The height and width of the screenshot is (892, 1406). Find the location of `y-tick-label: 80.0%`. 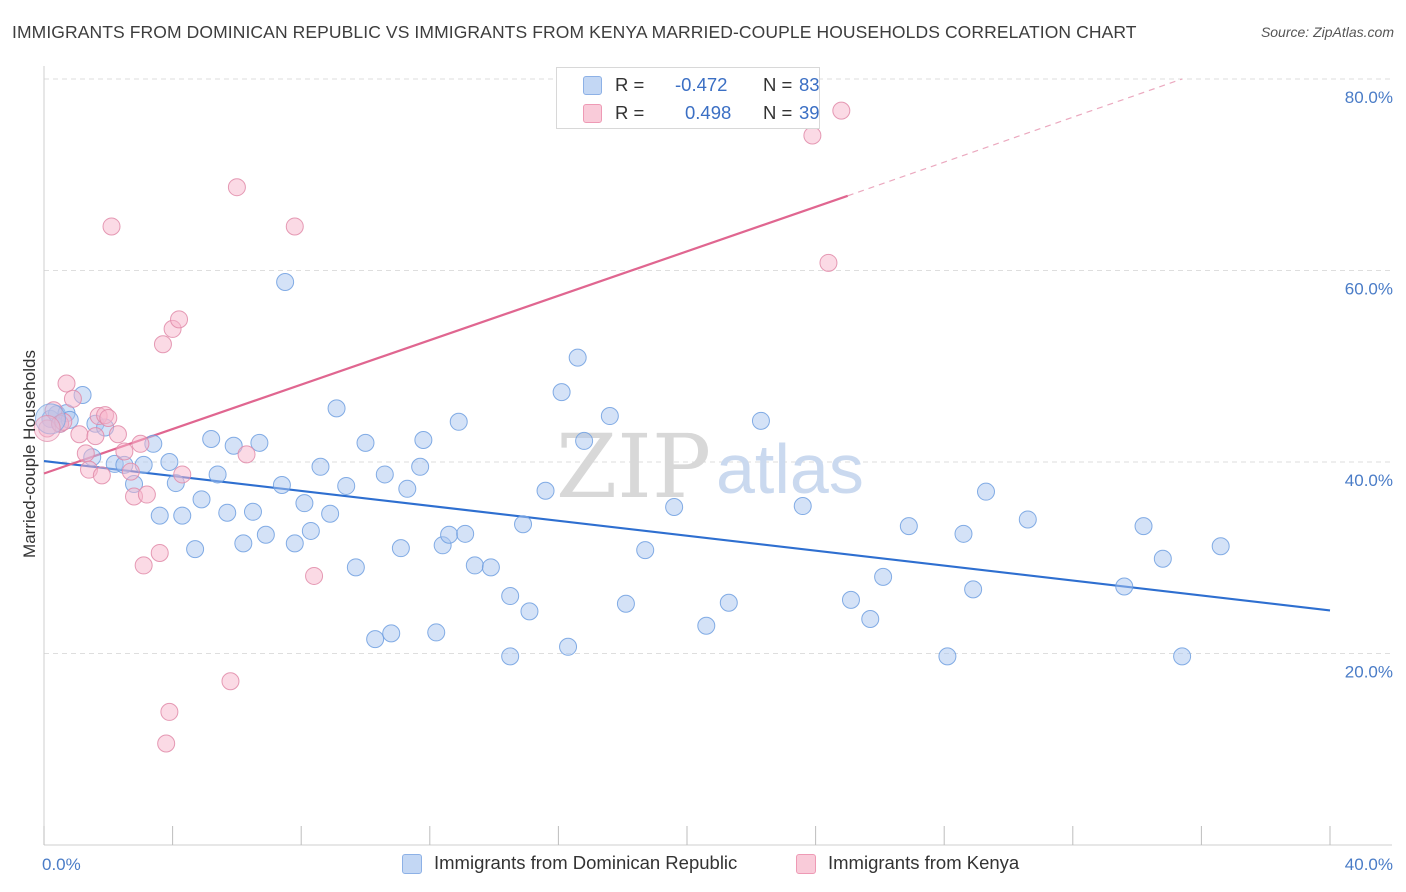

y-tick-label: 80.0% is located at coordinates (1369, 97).